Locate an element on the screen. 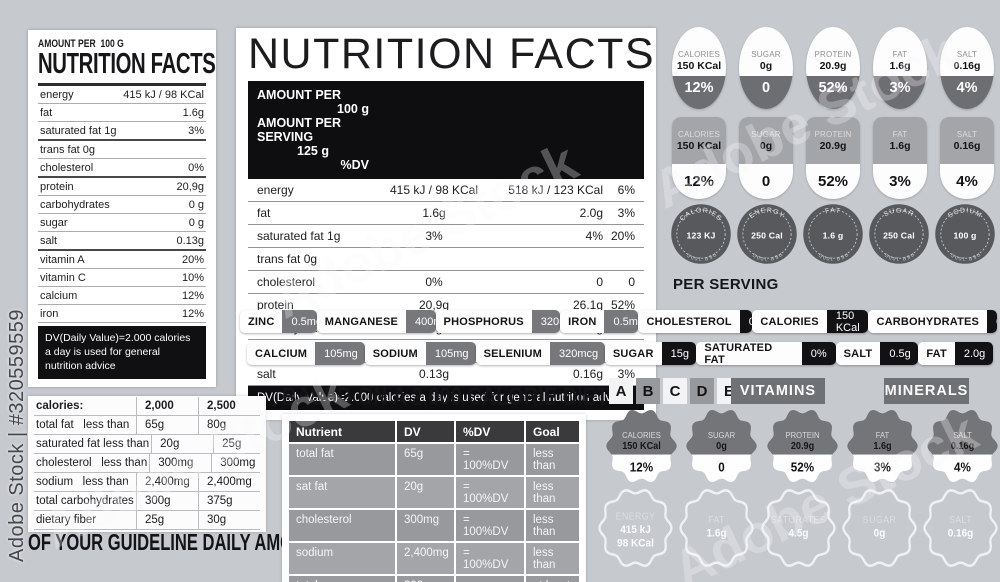 Image resolution: width=1000 pixels, height=582 pixels. table-row: iron 12% is located at coordinates (122, 314).